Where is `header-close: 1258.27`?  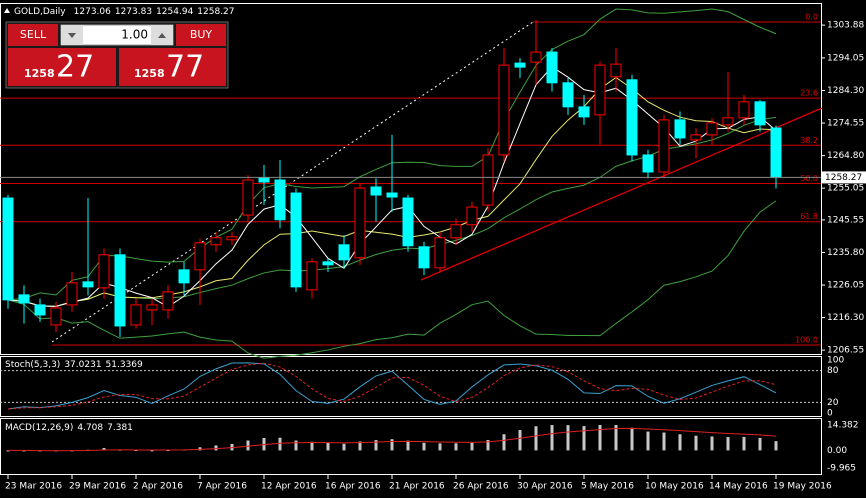 header-close: 1258.27 is located at coordinates (215, 12).